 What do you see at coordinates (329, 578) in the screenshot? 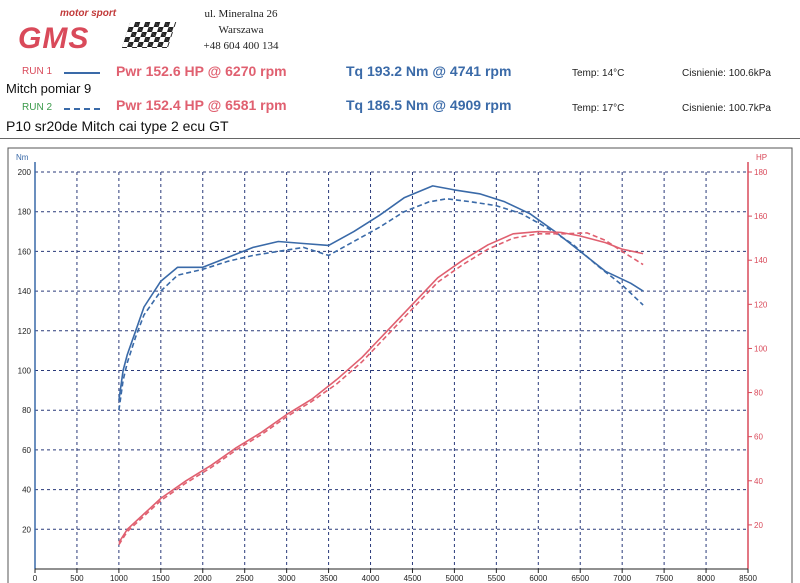
I see `x-tick-label: 3500` at bounding box center [329, 578].